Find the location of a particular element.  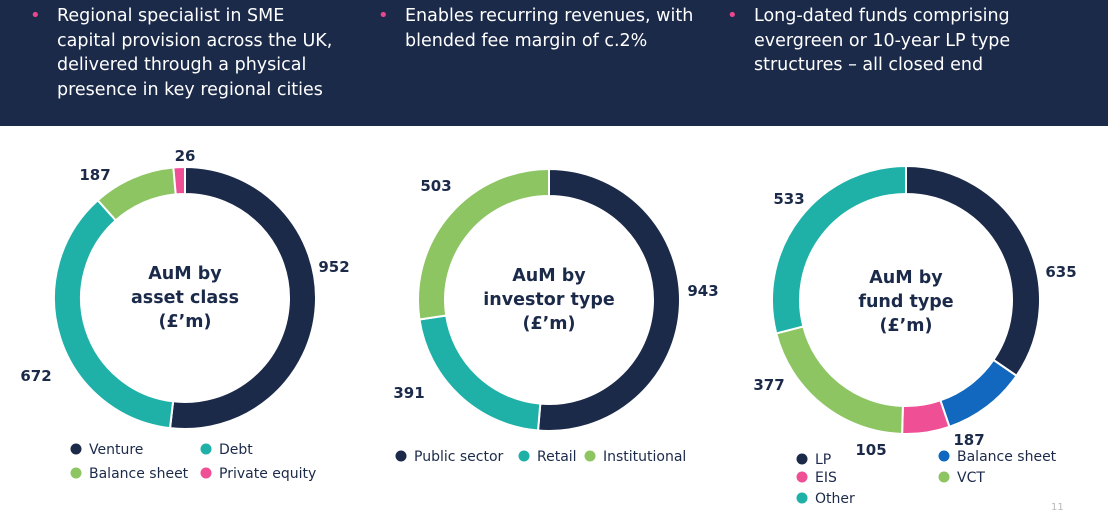

legend-label: EIS is located at coordinates (826, 478).